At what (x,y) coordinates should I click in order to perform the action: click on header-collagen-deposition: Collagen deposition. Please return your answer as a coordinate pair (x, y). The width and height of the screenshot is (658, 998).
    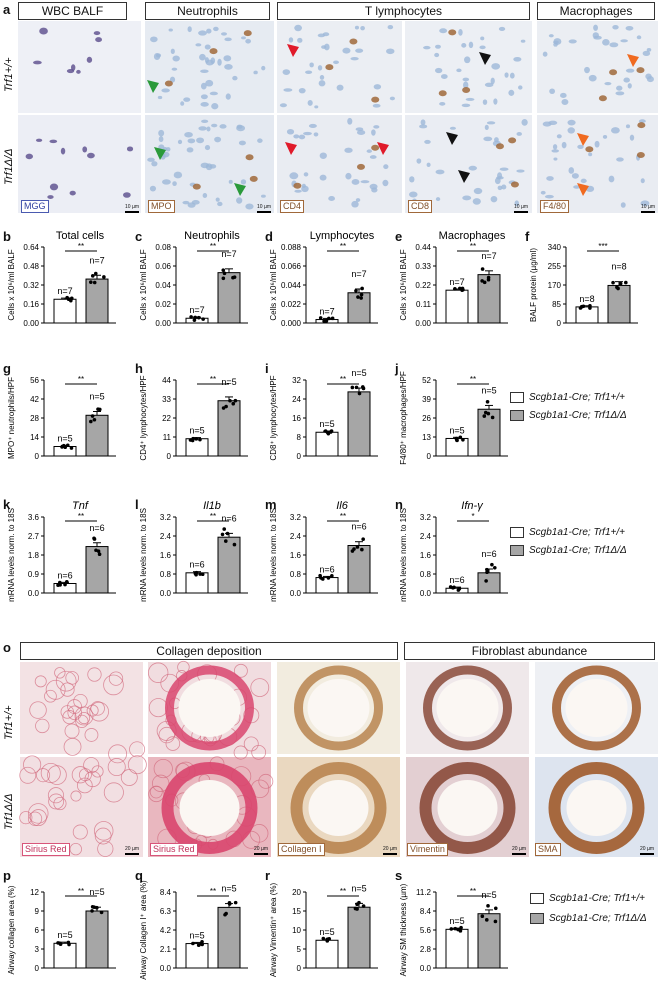
    Looking at the image, I should click on (209, 651).